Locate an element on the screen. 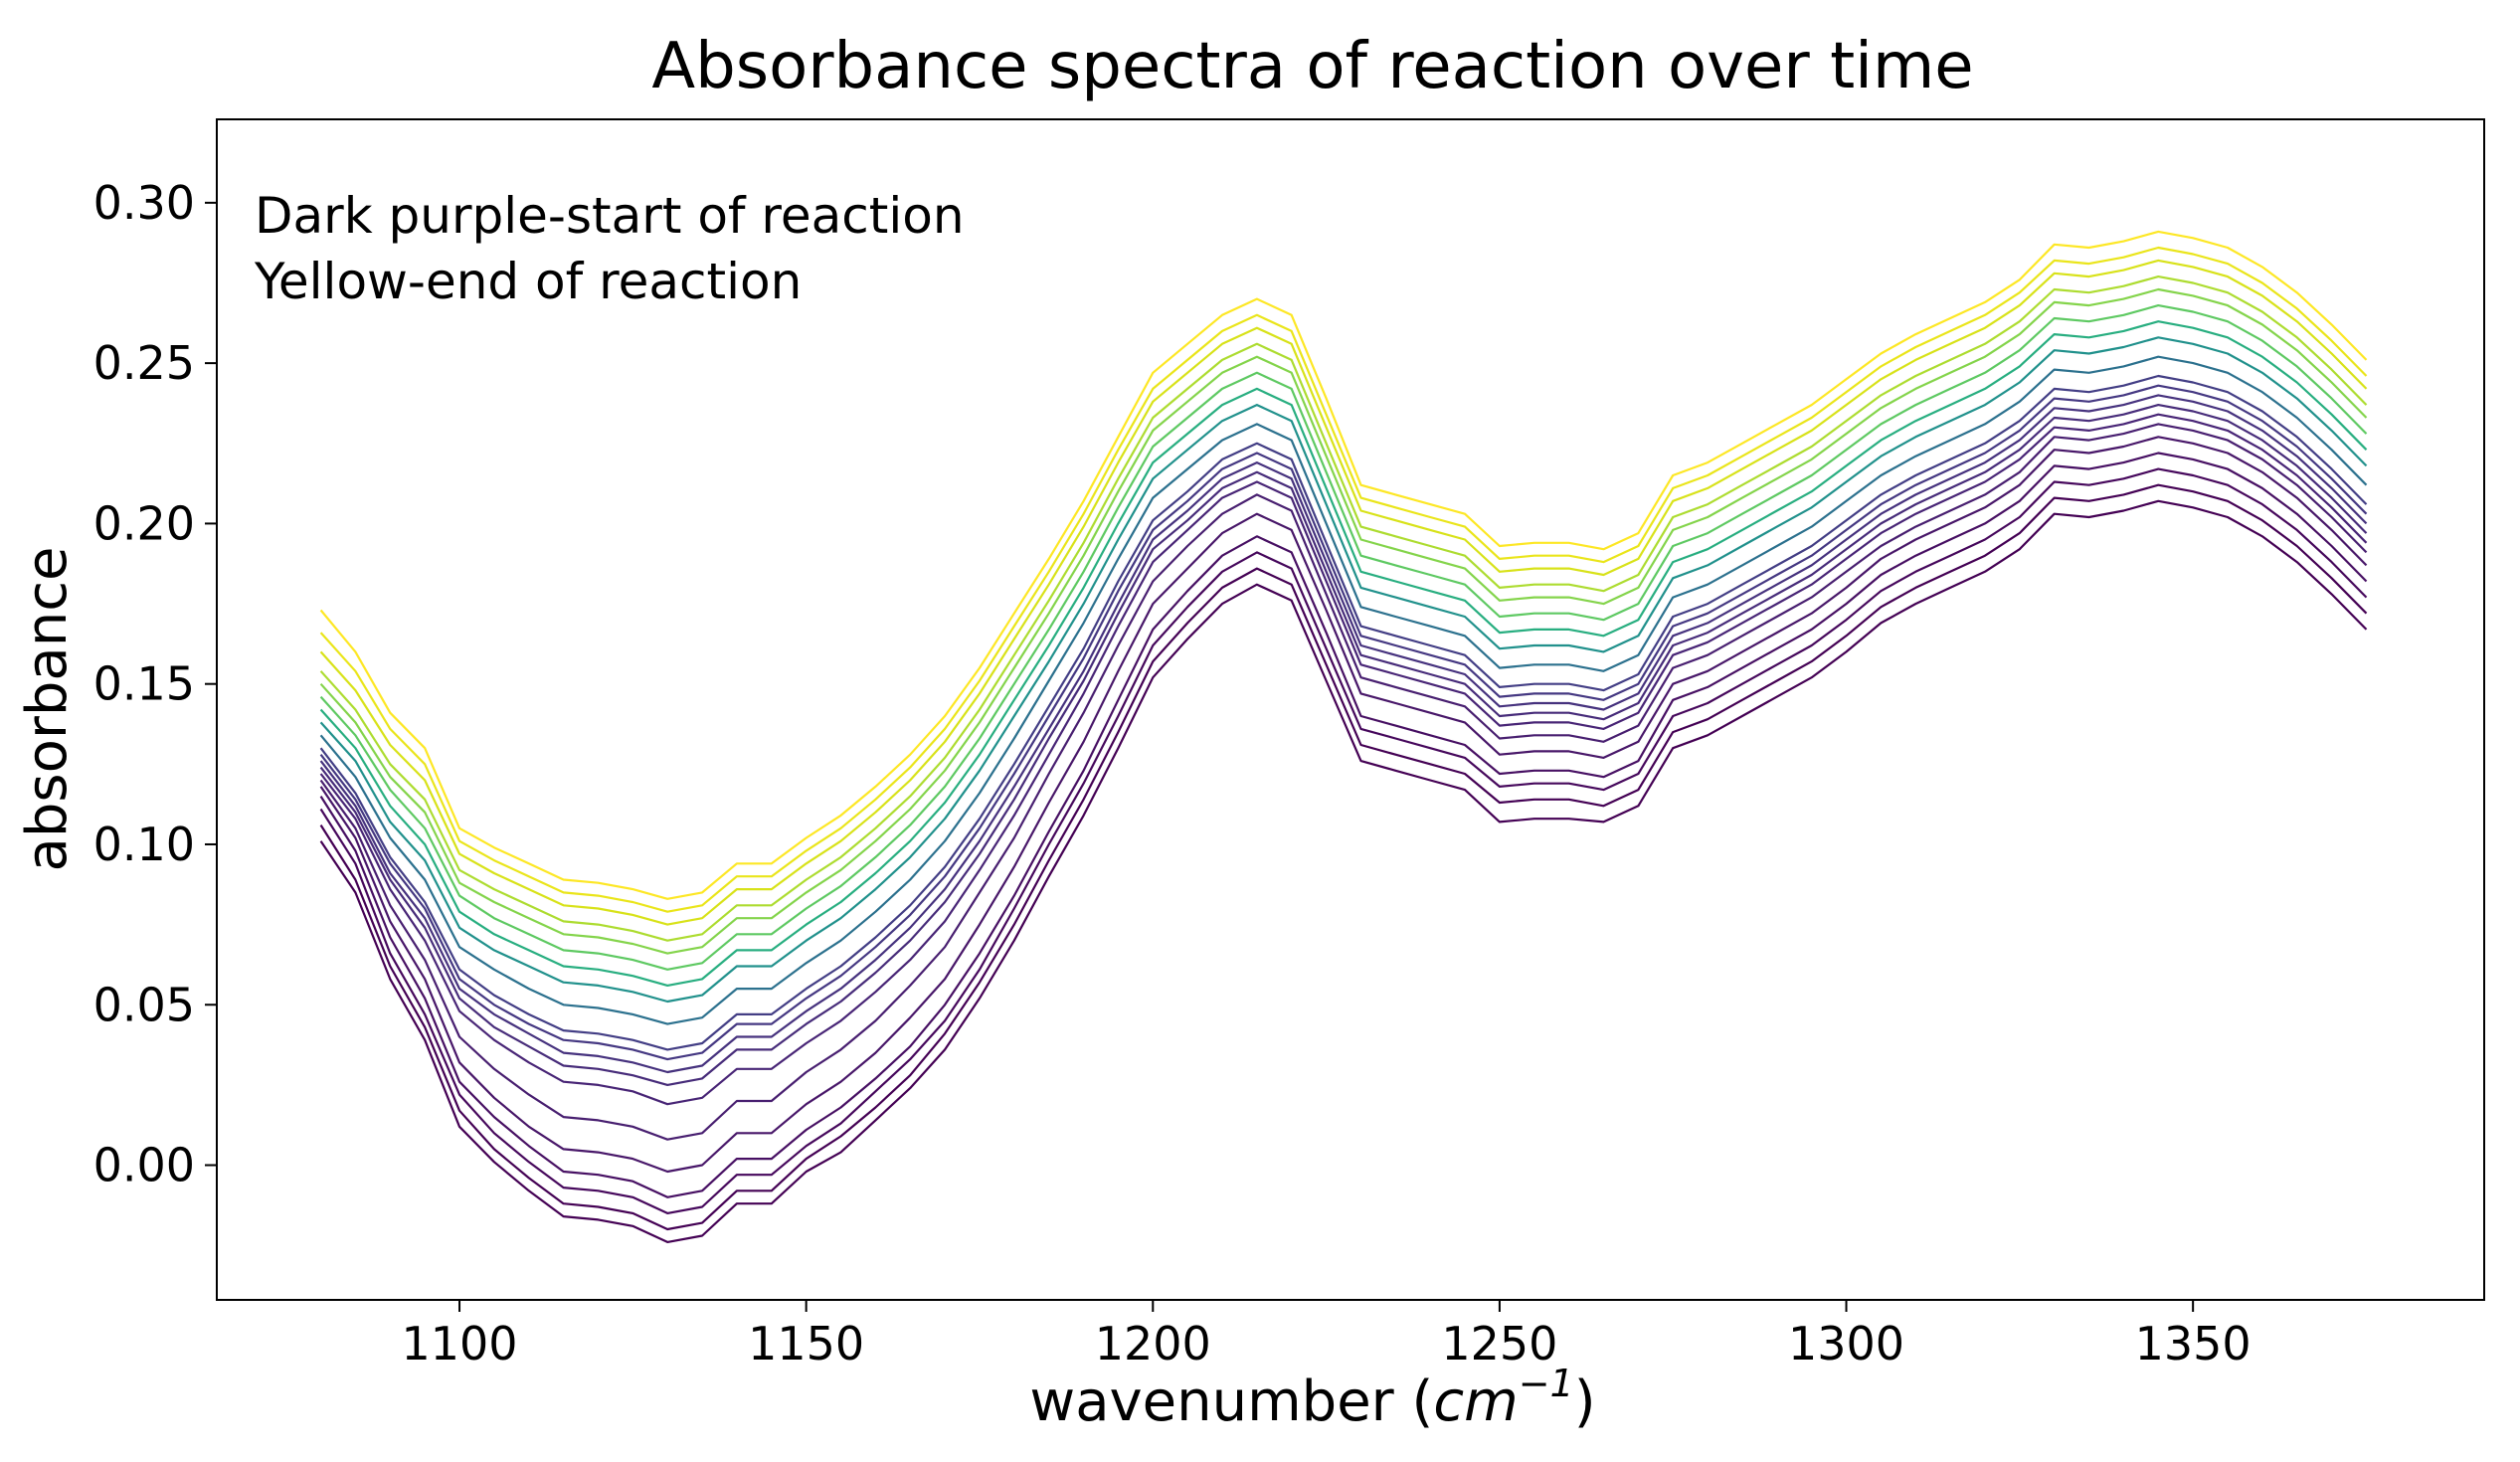  y-axis-label: absorbance is located at coordinates (47, 709).